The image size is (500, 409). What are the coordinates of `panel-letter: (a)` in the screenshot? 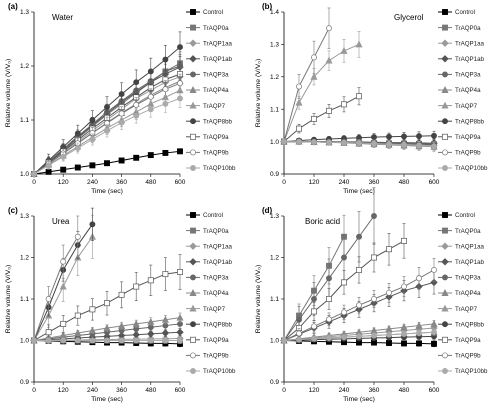 It's located at (13, 6).